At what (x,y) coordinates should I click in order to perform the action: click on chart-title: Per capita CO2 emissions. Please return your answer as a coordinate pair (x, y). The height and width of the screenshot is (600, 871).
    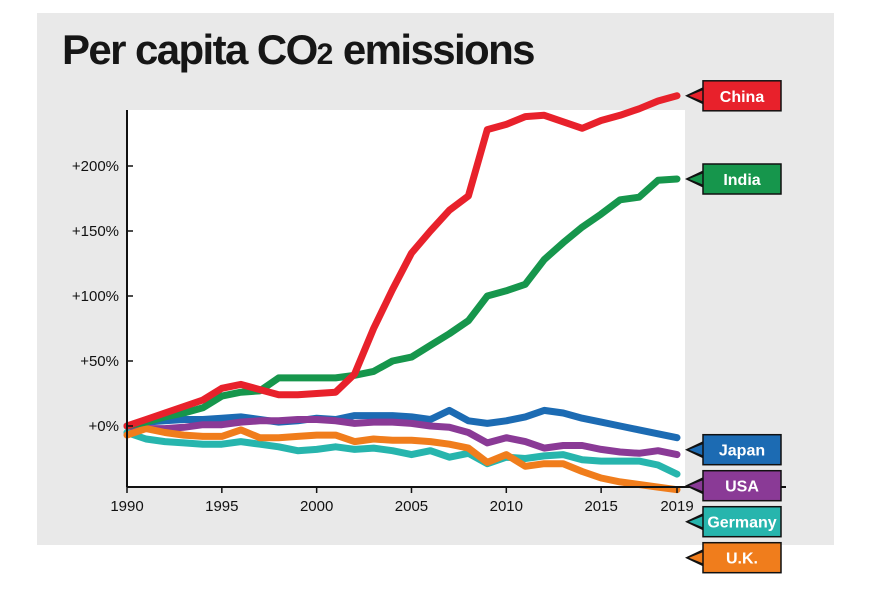
    Looking at the image, I should click on (299, 50).